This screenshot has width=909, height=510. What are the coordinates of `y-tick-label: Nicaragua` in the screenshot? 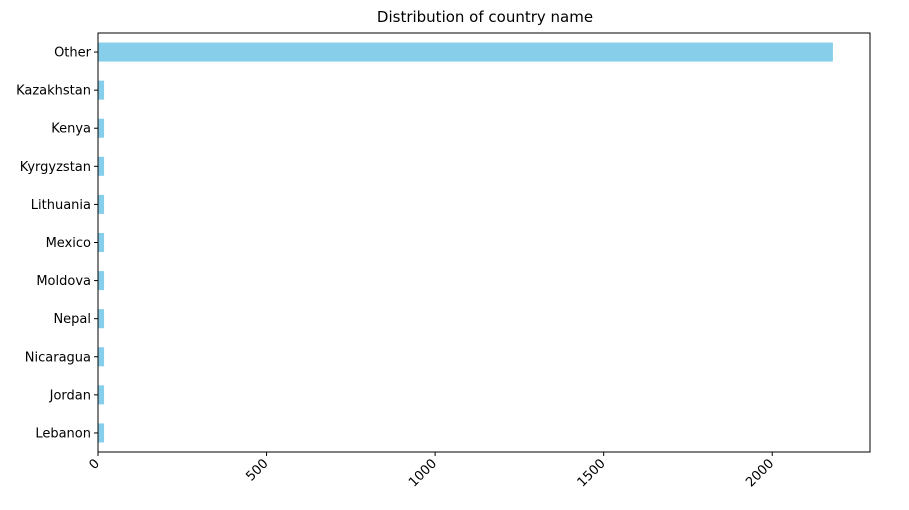 It's located at (58, 357).